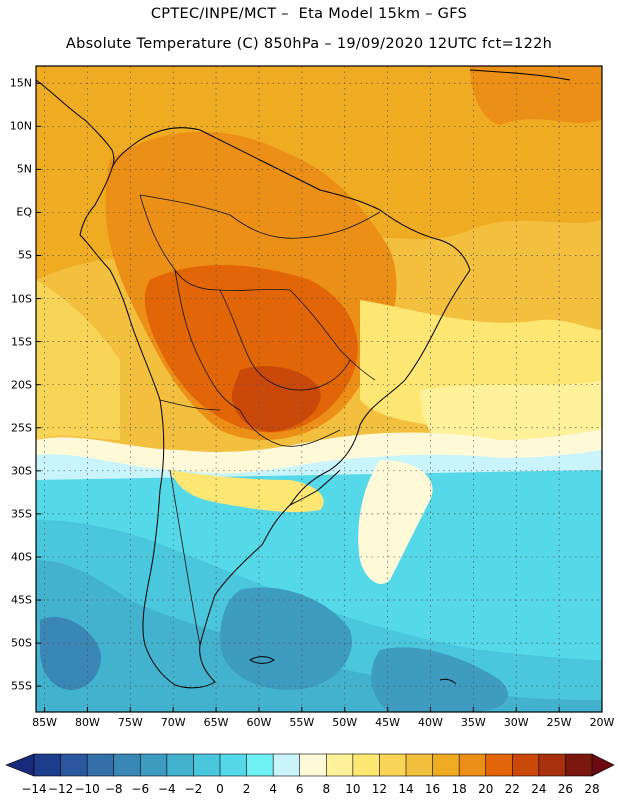  I want to click on lat-label: 15S, so click(21, 342).